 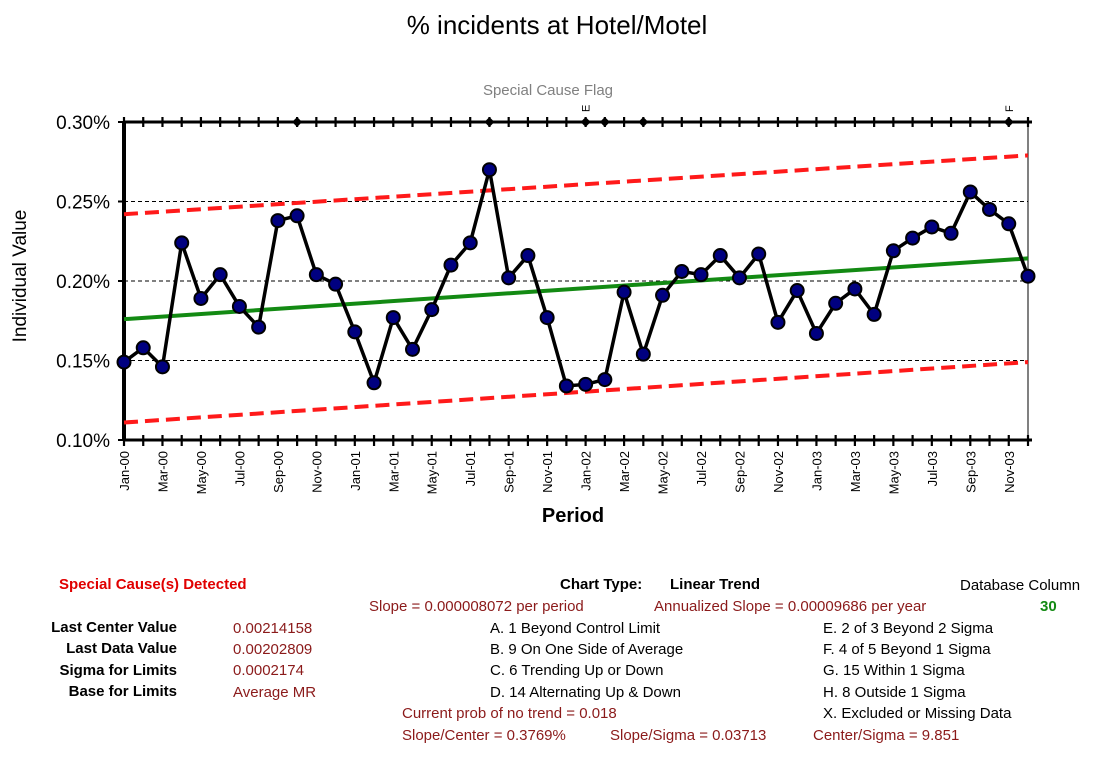 What do you see at coordinates (894, 670) in the screenshot?
I see `rule-g: G. 15 Within 1 Sigma` at bounding box center [894, 670].